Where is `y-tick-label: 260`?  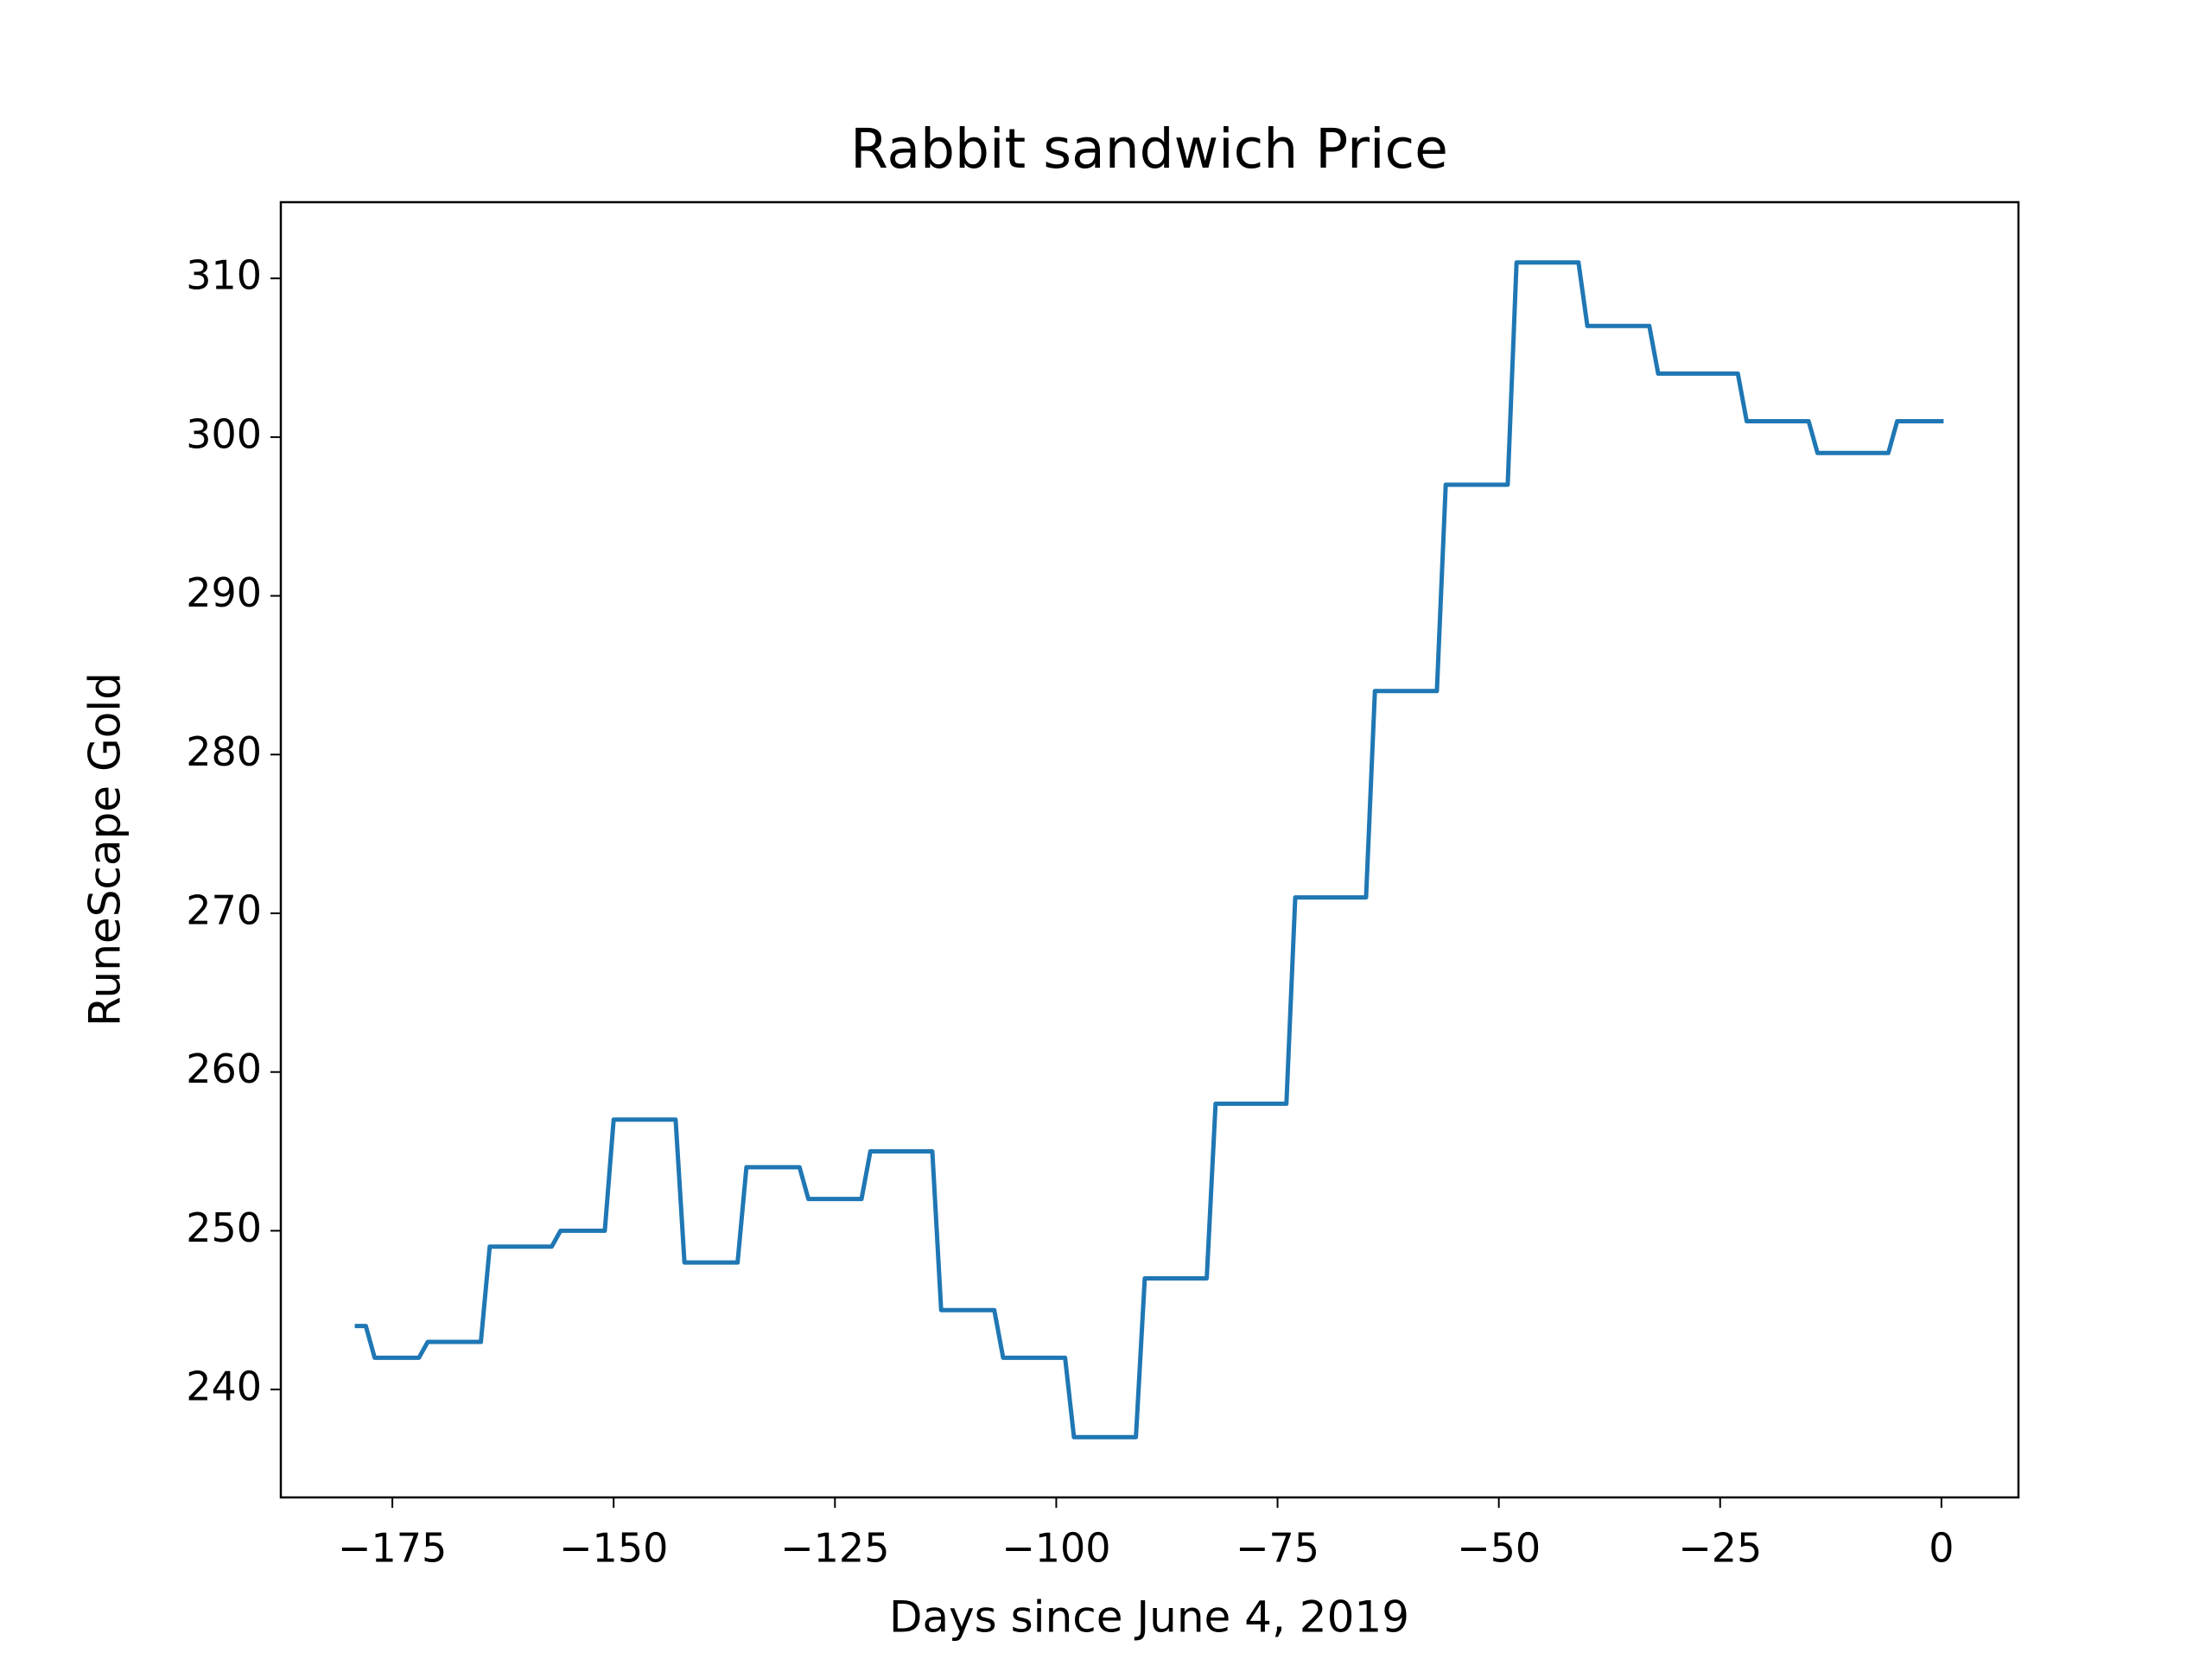 y-tick-label: 260 is located at coordinates (224, 1069).